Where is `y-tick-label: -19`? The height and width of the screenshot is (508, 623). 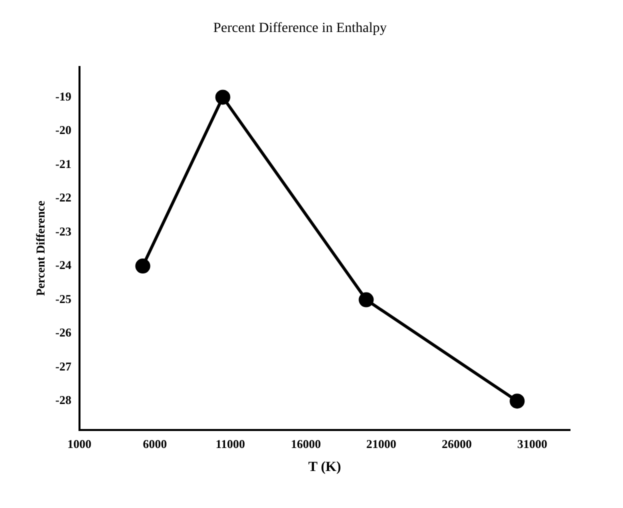 y-tick-label: -19 is located at coordinates (63, 96).